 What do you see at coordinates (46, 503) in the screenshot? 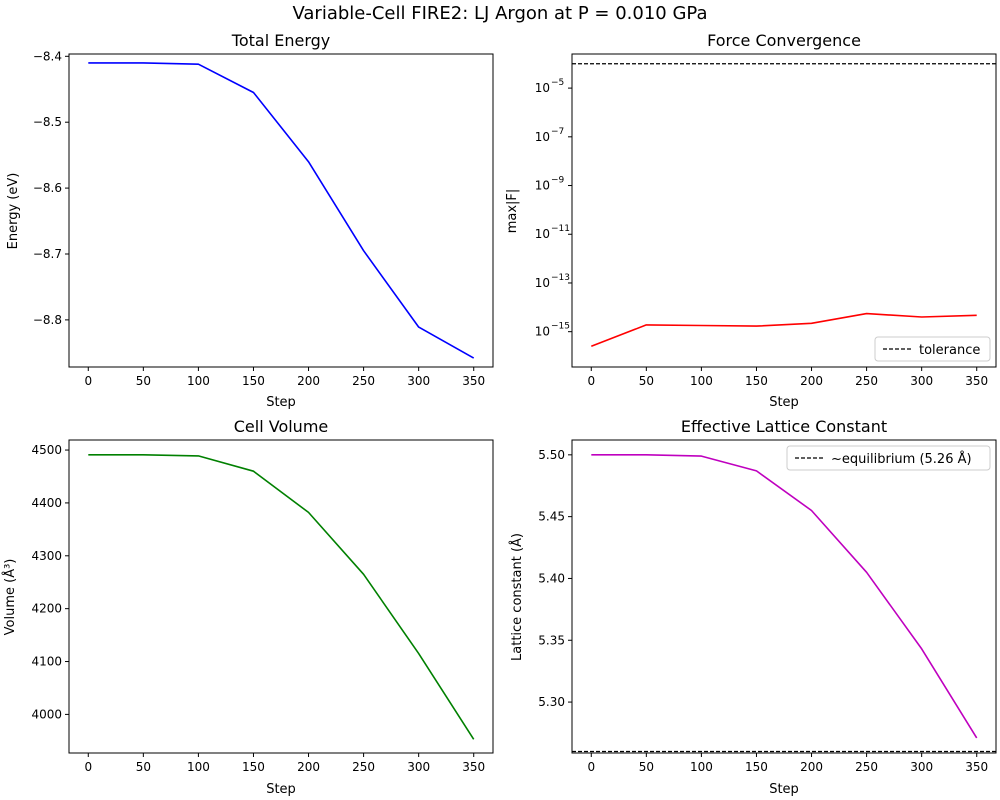
I see `y-tick-label: 4400` at bounding box center [46, 503].